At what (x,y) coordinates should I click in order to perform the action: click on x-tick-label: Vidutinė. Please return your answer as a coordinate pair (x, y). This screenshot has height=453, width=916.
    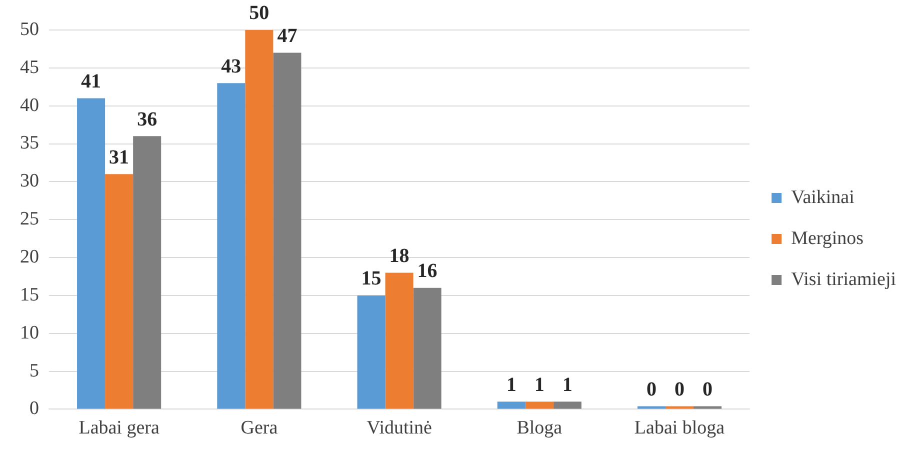
    Looking at the image, I should click on (399, 428).